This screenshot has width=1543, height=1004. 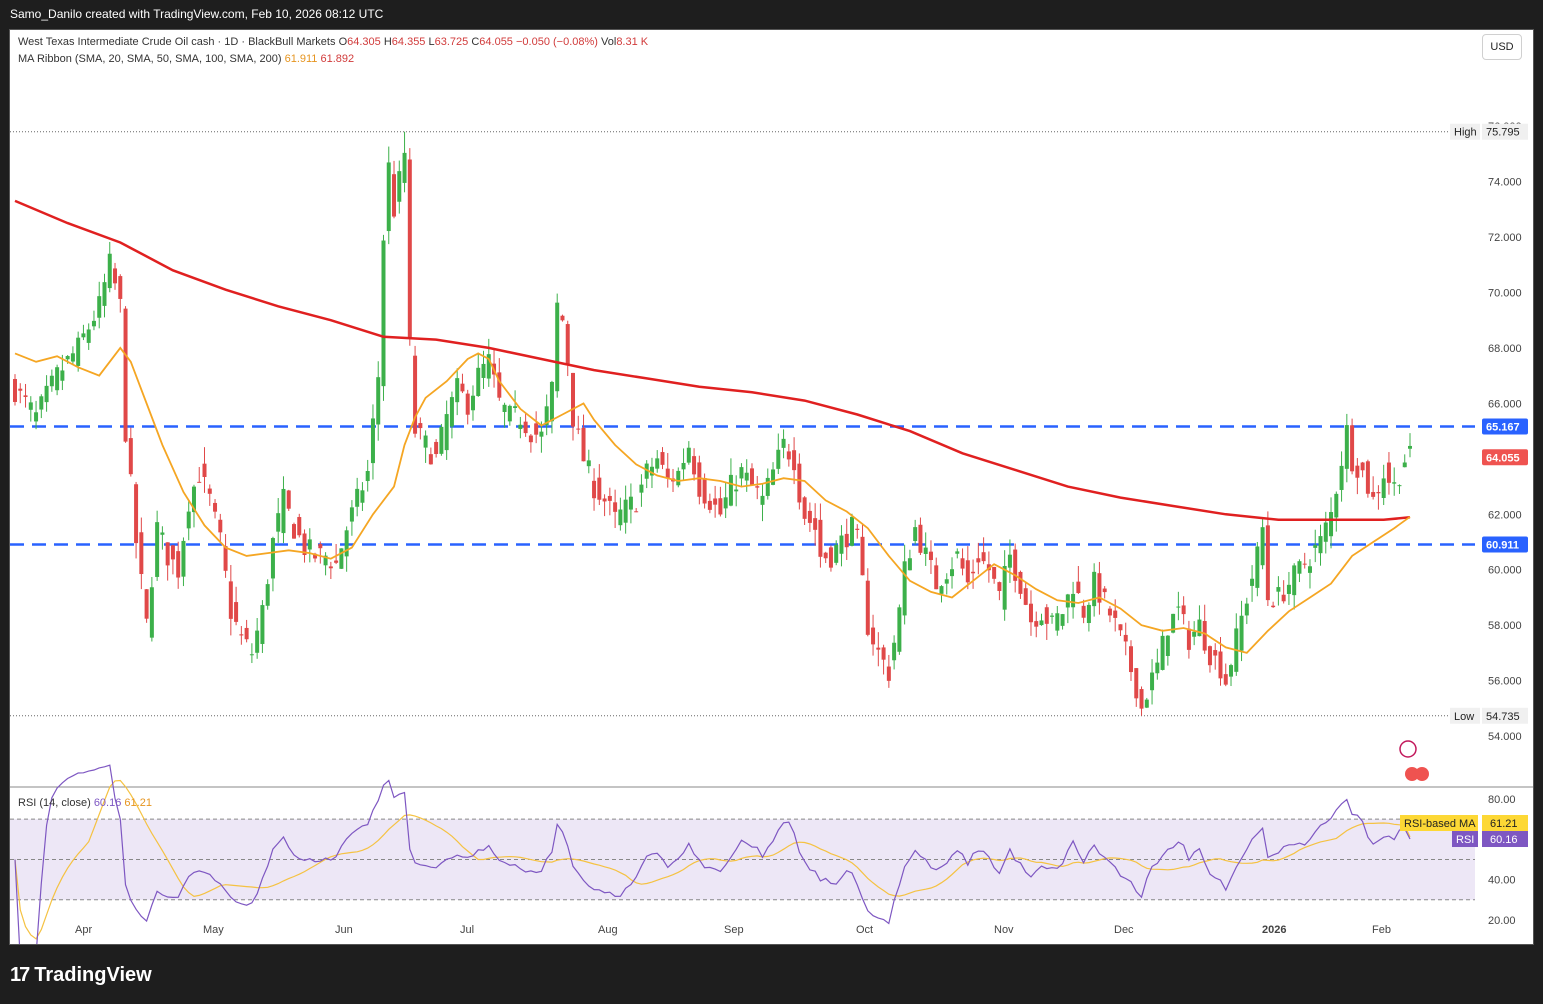 I want to click on time-axis-label: 2026, so click(x=1274, y=930).